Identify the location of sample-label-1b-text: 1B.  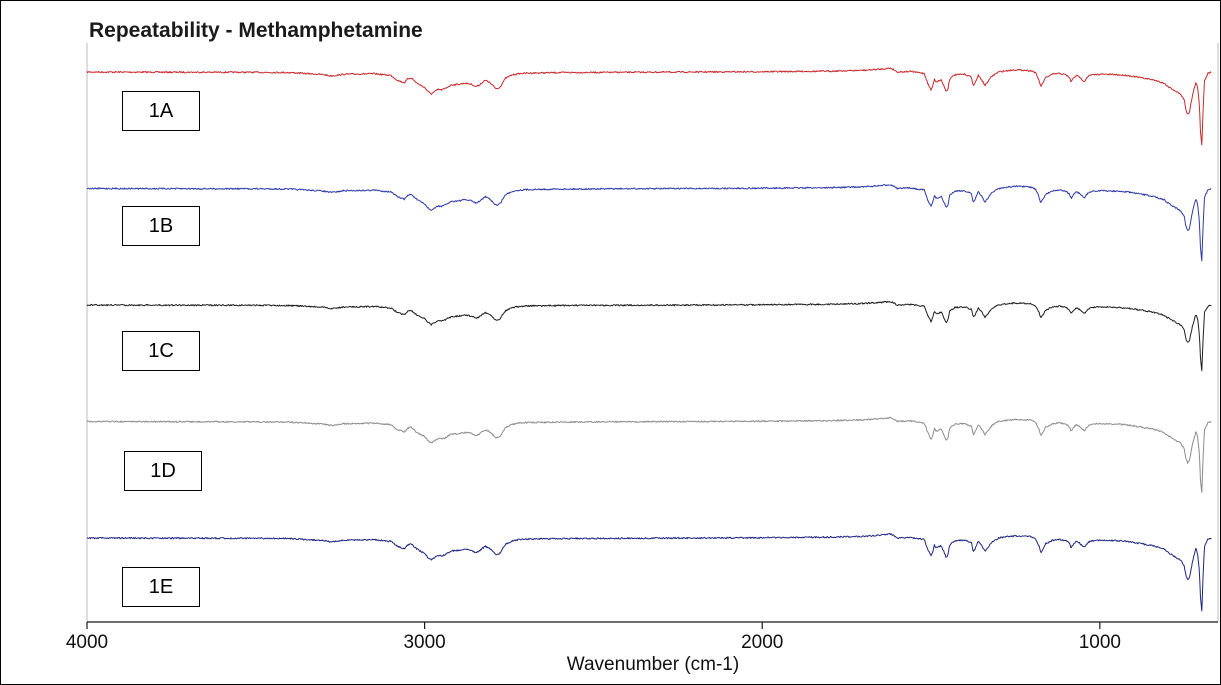
(161, 225).